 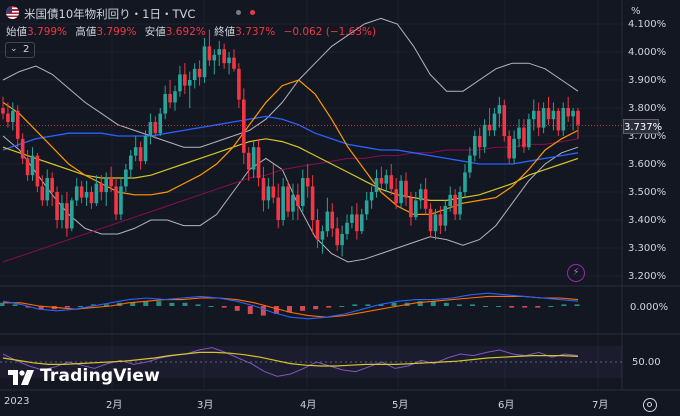 What do you see at coordinates (647, 52) in the screenshot?
I see `price-axis-label: 4.000%` at bounding box center [647, 52].